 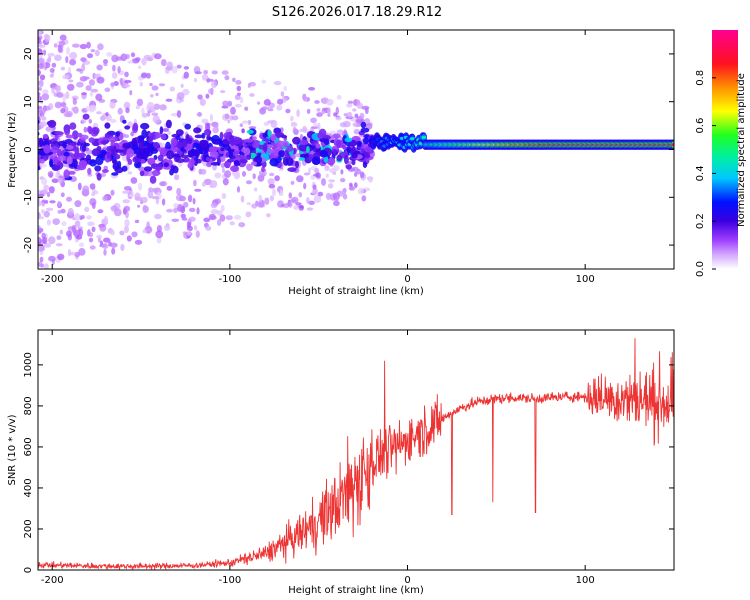 What do you see at coordinates (700, 126) in the screenshot?
I see `colorbar-tick-label: 0.6` at bounding box center [700, 126].